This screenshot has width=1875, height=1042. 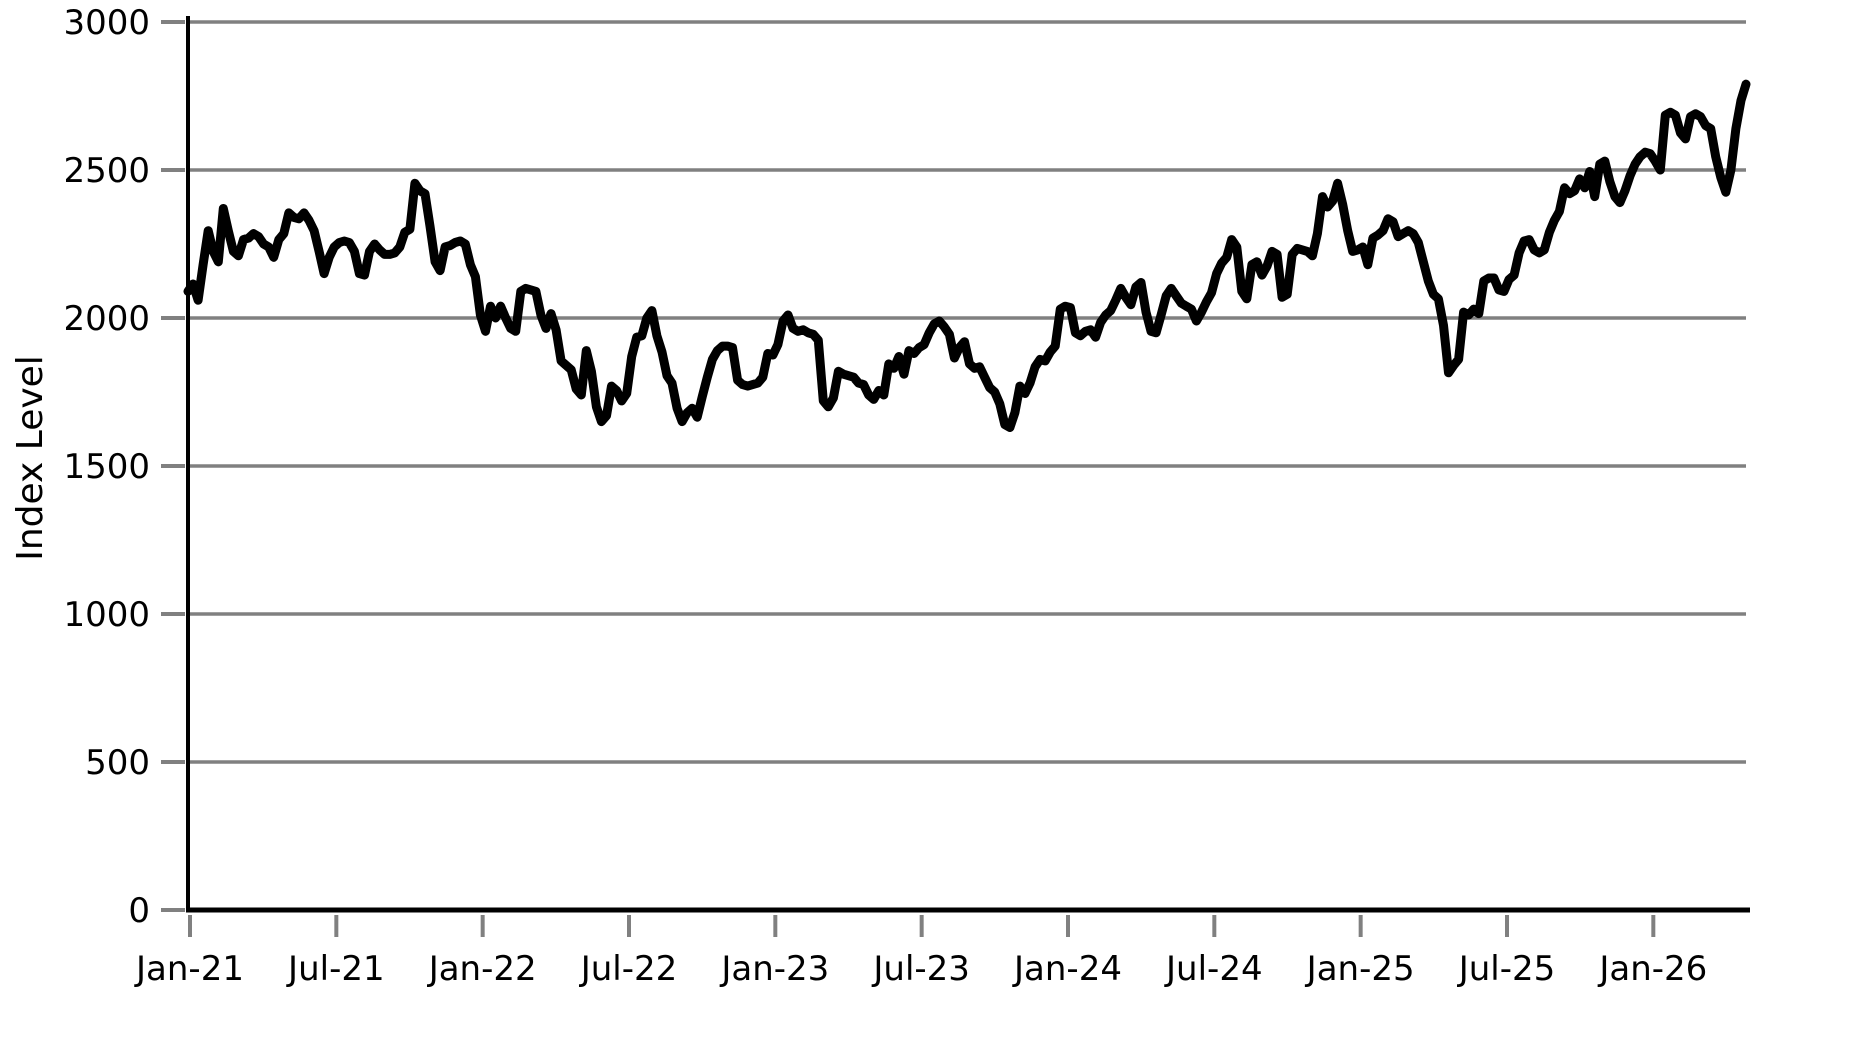 I want to click on x-tick-label-Jul-24: Jul-24, so click(x=1213, y=969).